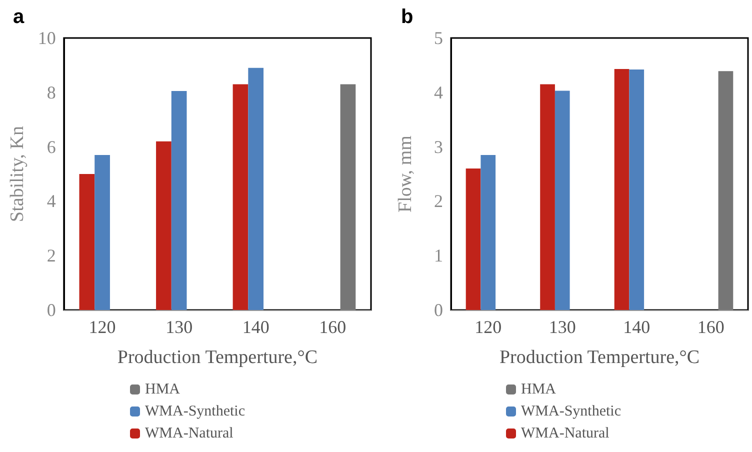 The width and height of the screenshot is (752, 452). I want to click on y-tick-label: 5, so click(438, 38).